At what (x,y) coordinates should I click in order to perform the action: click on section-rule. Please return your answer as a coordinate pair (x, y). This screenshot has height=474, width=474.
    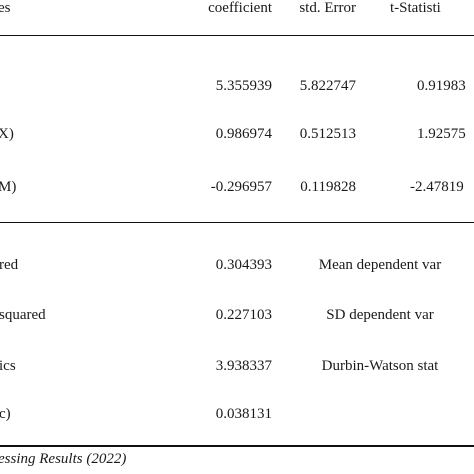
    Looking at the image, I should click on (237, 222).